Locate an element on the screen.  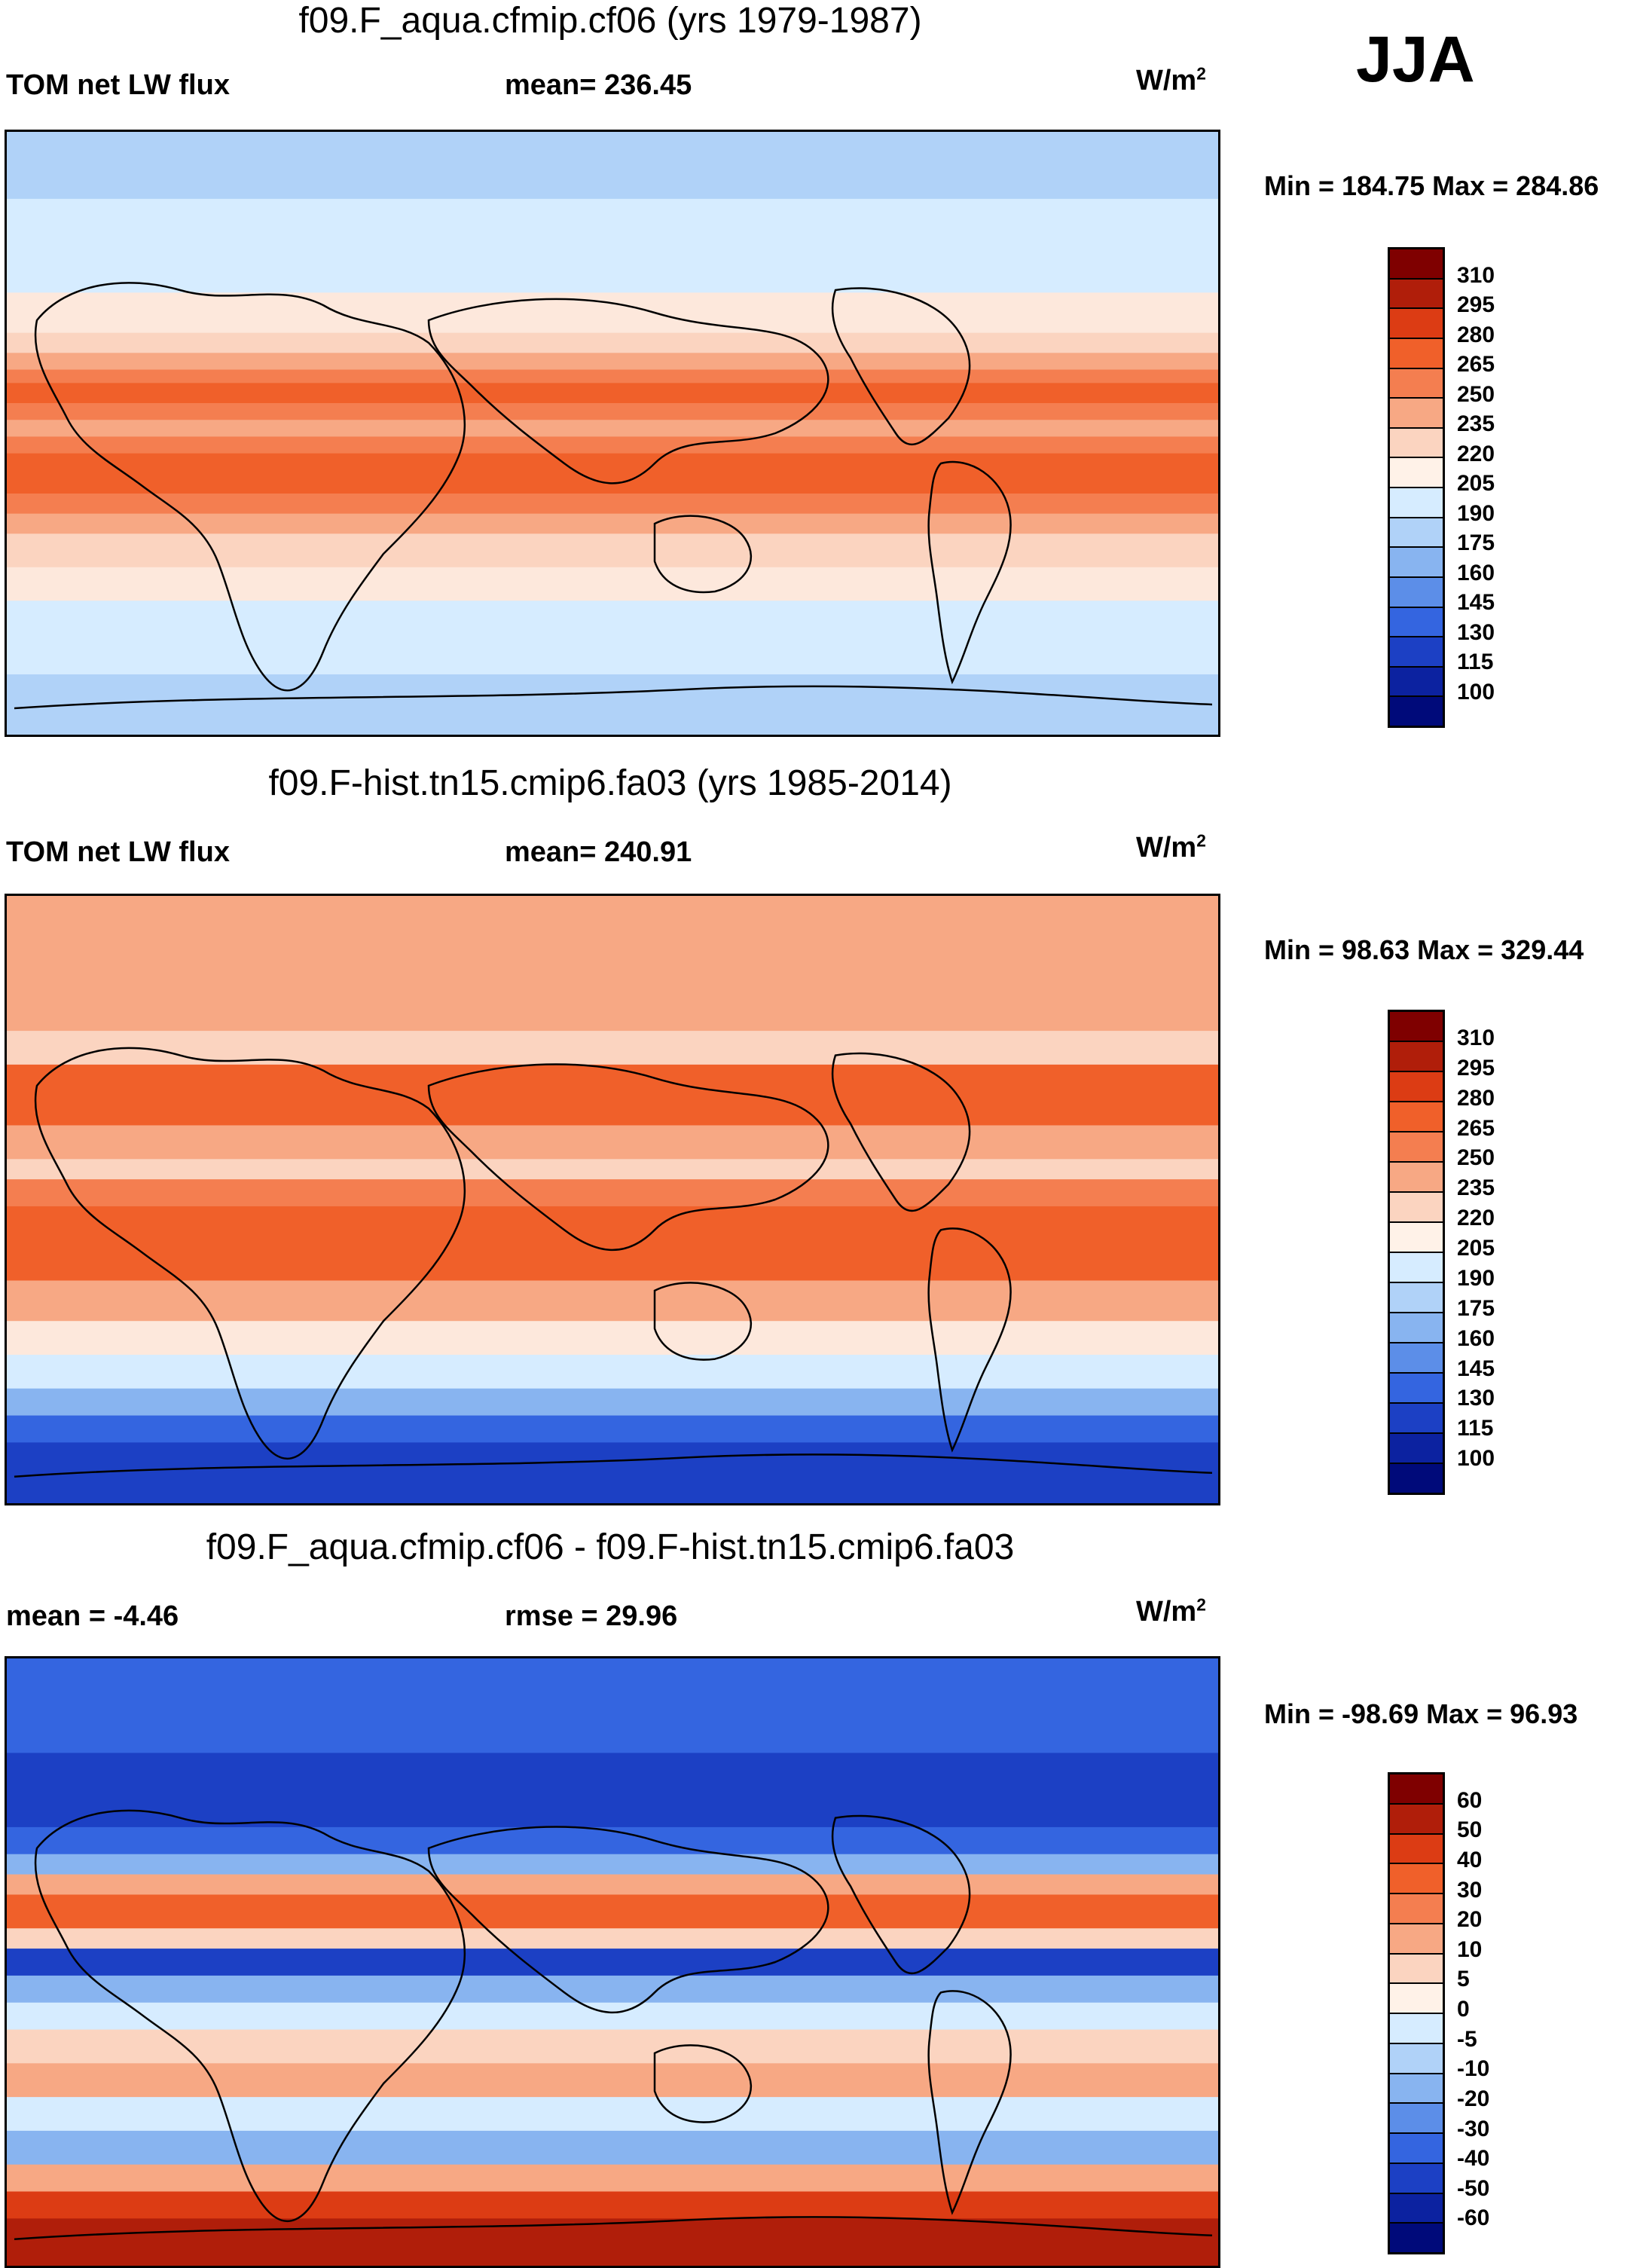
colorbar-tick-label: 310 is located at coordinates (1476, 275).